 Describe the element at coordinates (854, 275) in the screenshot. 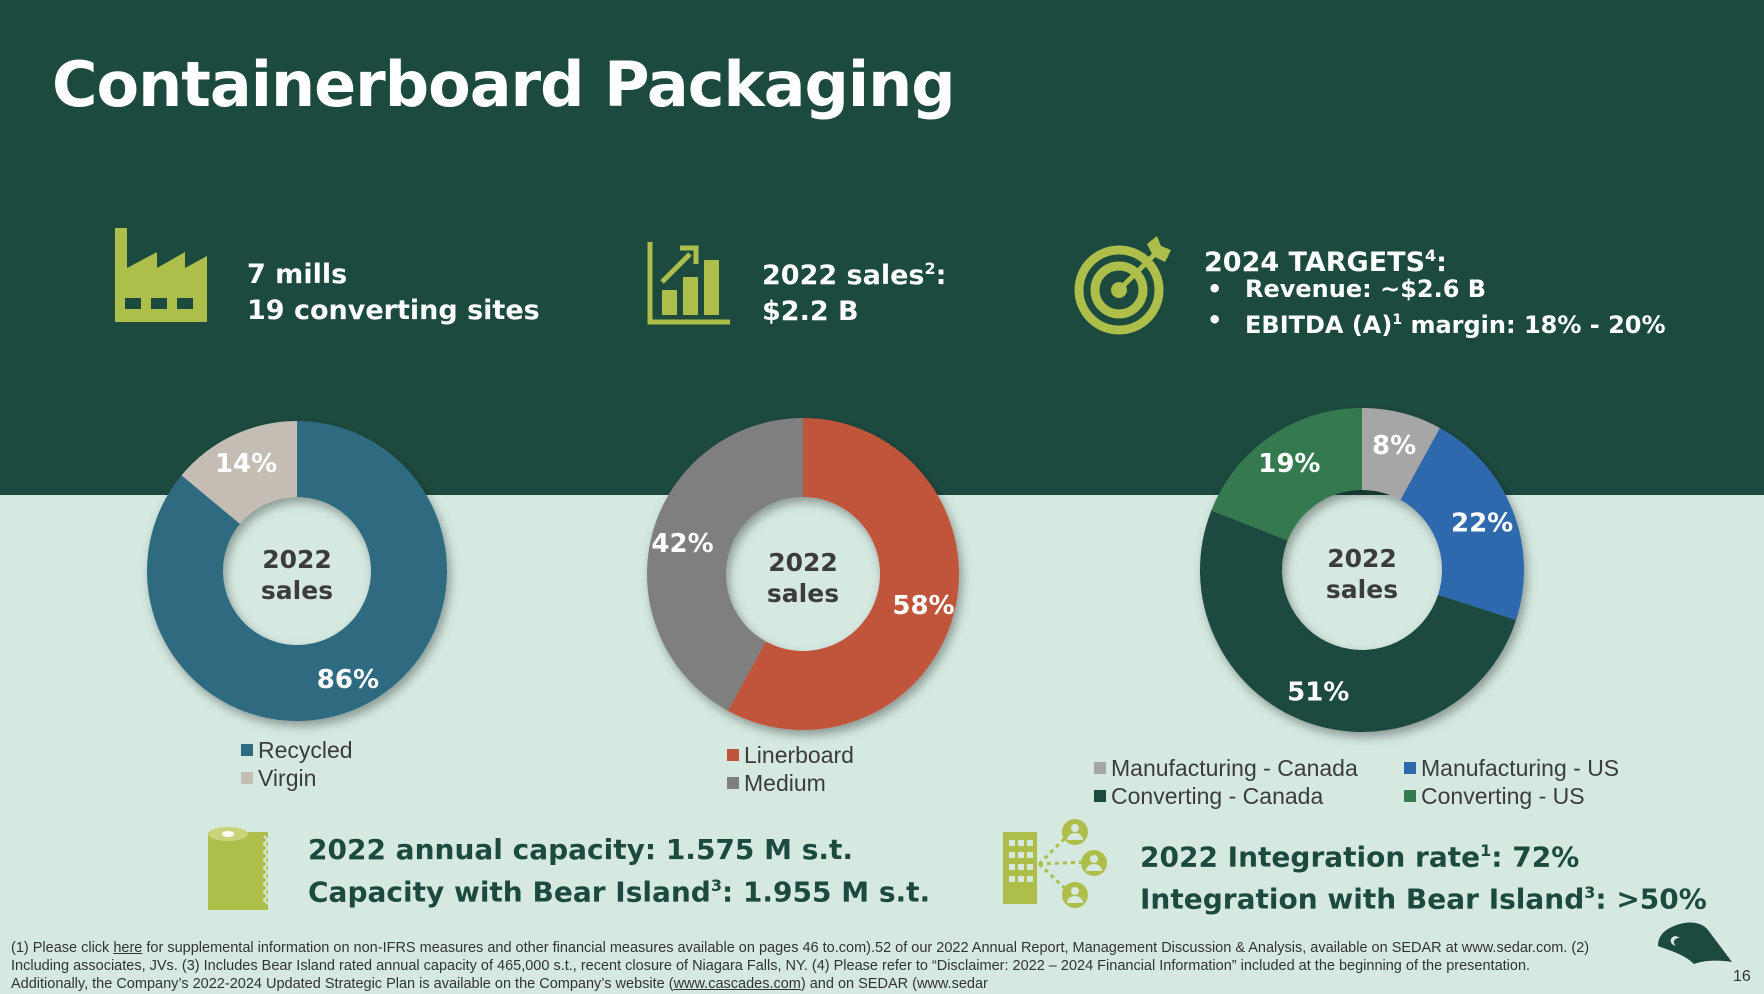

I see `sales-line: 2022 sales2:` at that location.